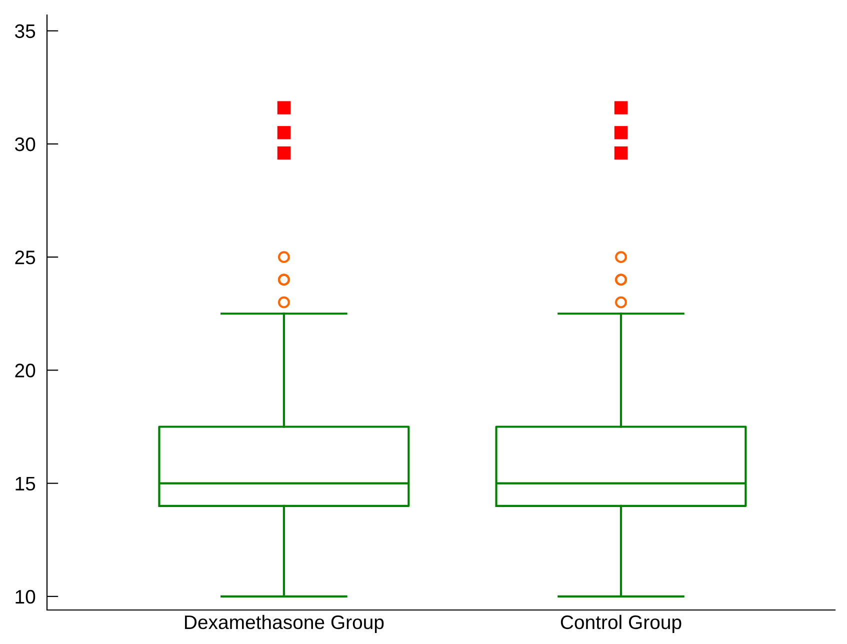  Describe the element at coordinates (25, 144) in the screenshot. I see `y-tick-label: 30` at that location.